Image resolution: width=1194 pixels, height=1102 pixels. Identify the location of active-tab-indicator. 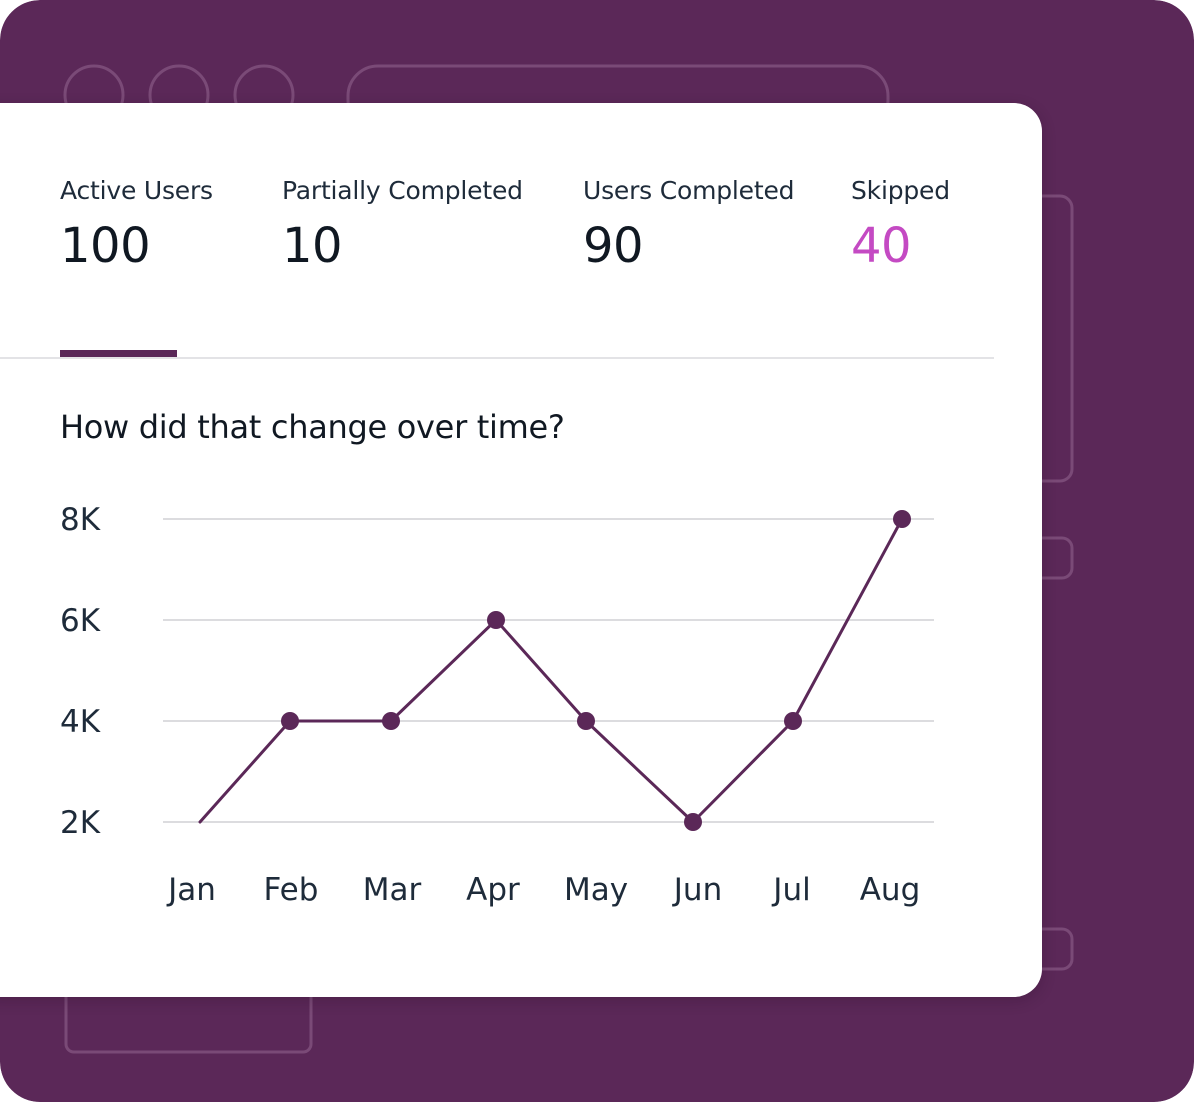
(118, 354).